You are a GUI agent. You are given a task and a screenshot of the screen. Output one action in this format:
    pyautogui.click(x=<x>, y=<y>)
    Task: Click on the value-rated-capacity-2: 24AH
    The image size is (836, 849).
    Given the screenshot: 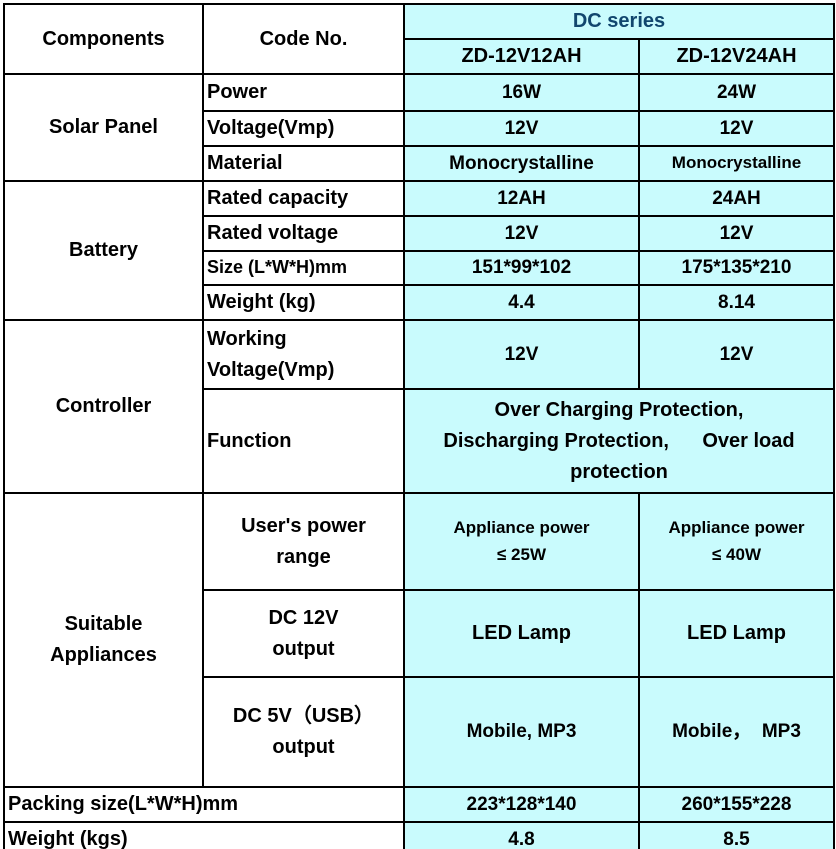 What is the action you would take?
    pyautogui.click(x=736, y=198)
    